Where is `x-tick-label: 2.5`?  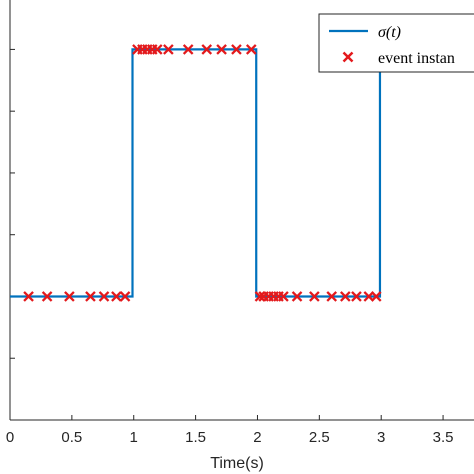 x-tick-label: 2.5 is located at coordinates (319, 437).